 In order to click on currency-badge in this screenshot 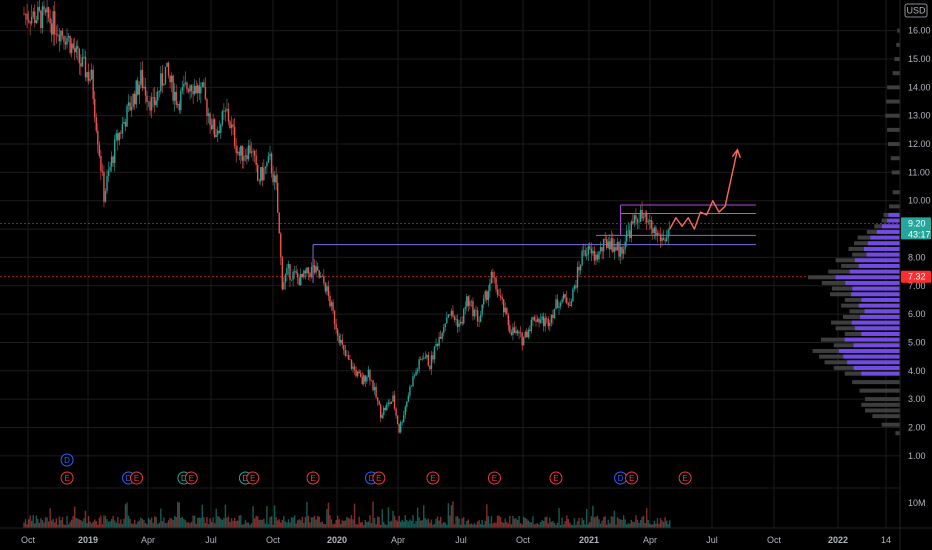, I will do `click(916, 10)`.